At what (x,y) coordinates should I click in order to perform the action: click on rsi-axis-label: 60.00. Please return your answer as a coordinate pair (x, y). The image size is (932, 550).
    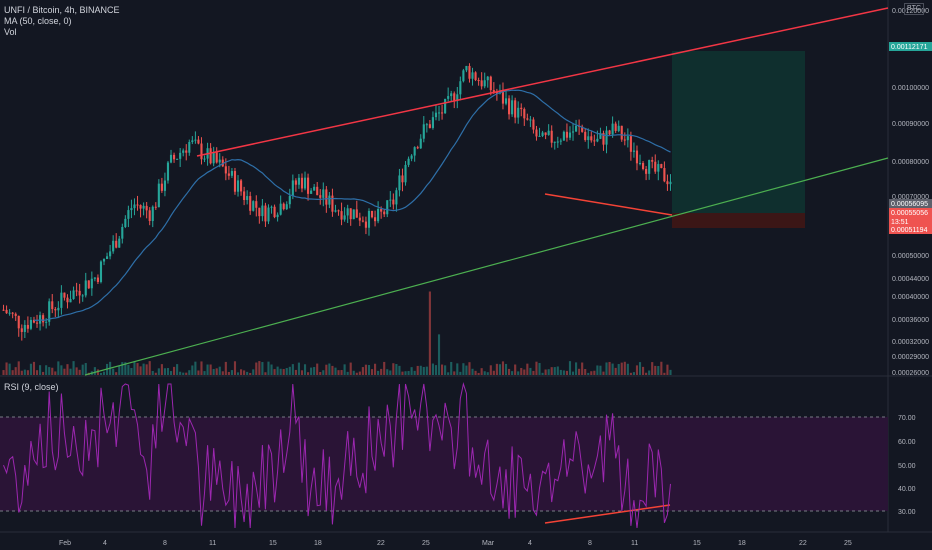
    Looking at the image, I should click on (907, 442).